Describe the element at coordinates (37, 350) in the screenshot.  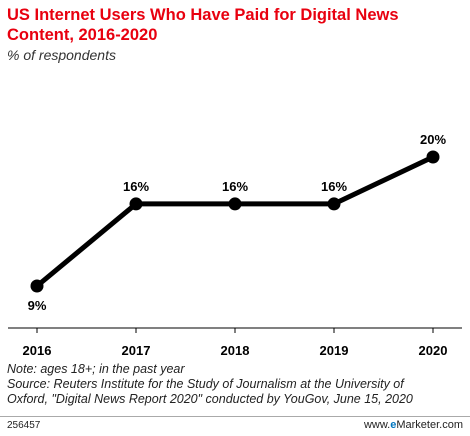
I see `x-tick-label: 2016` at that location.